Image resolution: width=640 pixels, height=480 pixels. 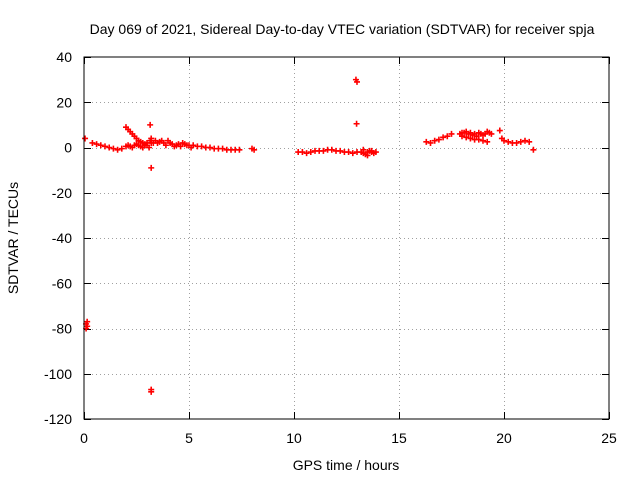 What do you see at coordinates (64, 57) in the screenshot?
I see `y-tick-label: 40` at bounding box center [64, 57].